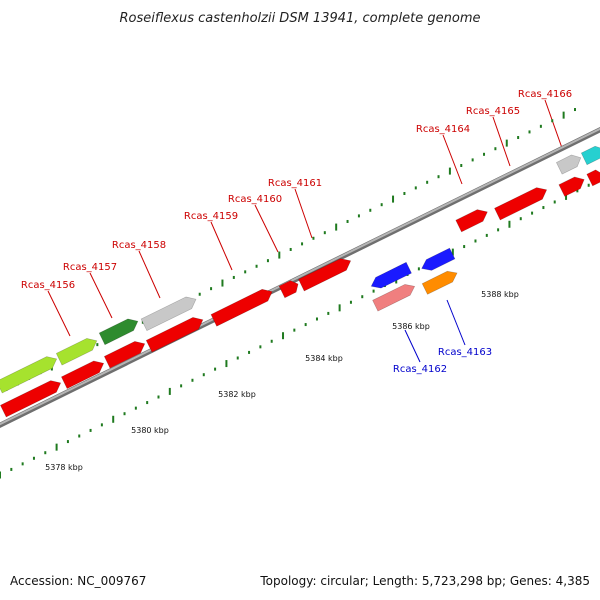 This screenshot has height=600, width=600. I want to click on gene-label: Rcas_4157, so click(90, 267).